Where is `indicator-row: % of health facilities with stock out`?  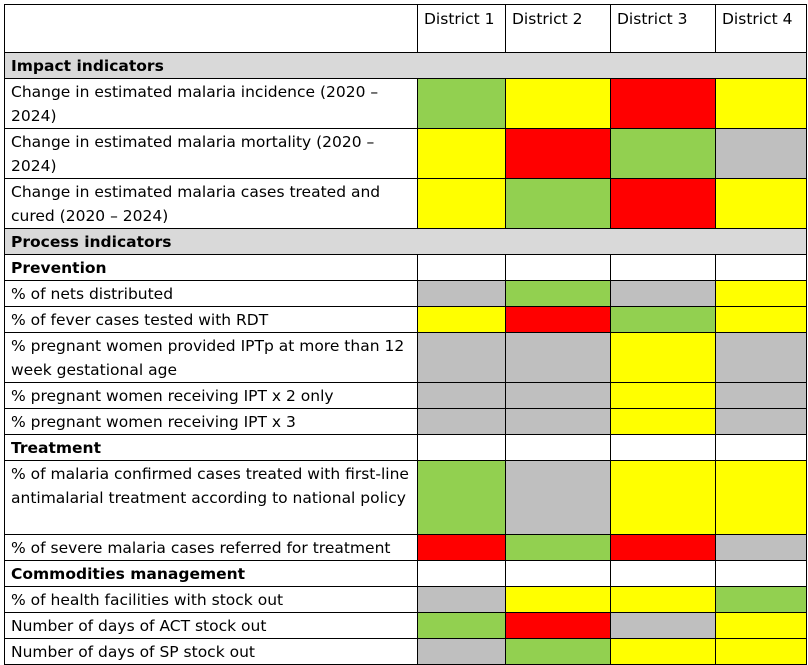
indicator-row: % of health facilities with stock out is located at coordinates (405, 599).